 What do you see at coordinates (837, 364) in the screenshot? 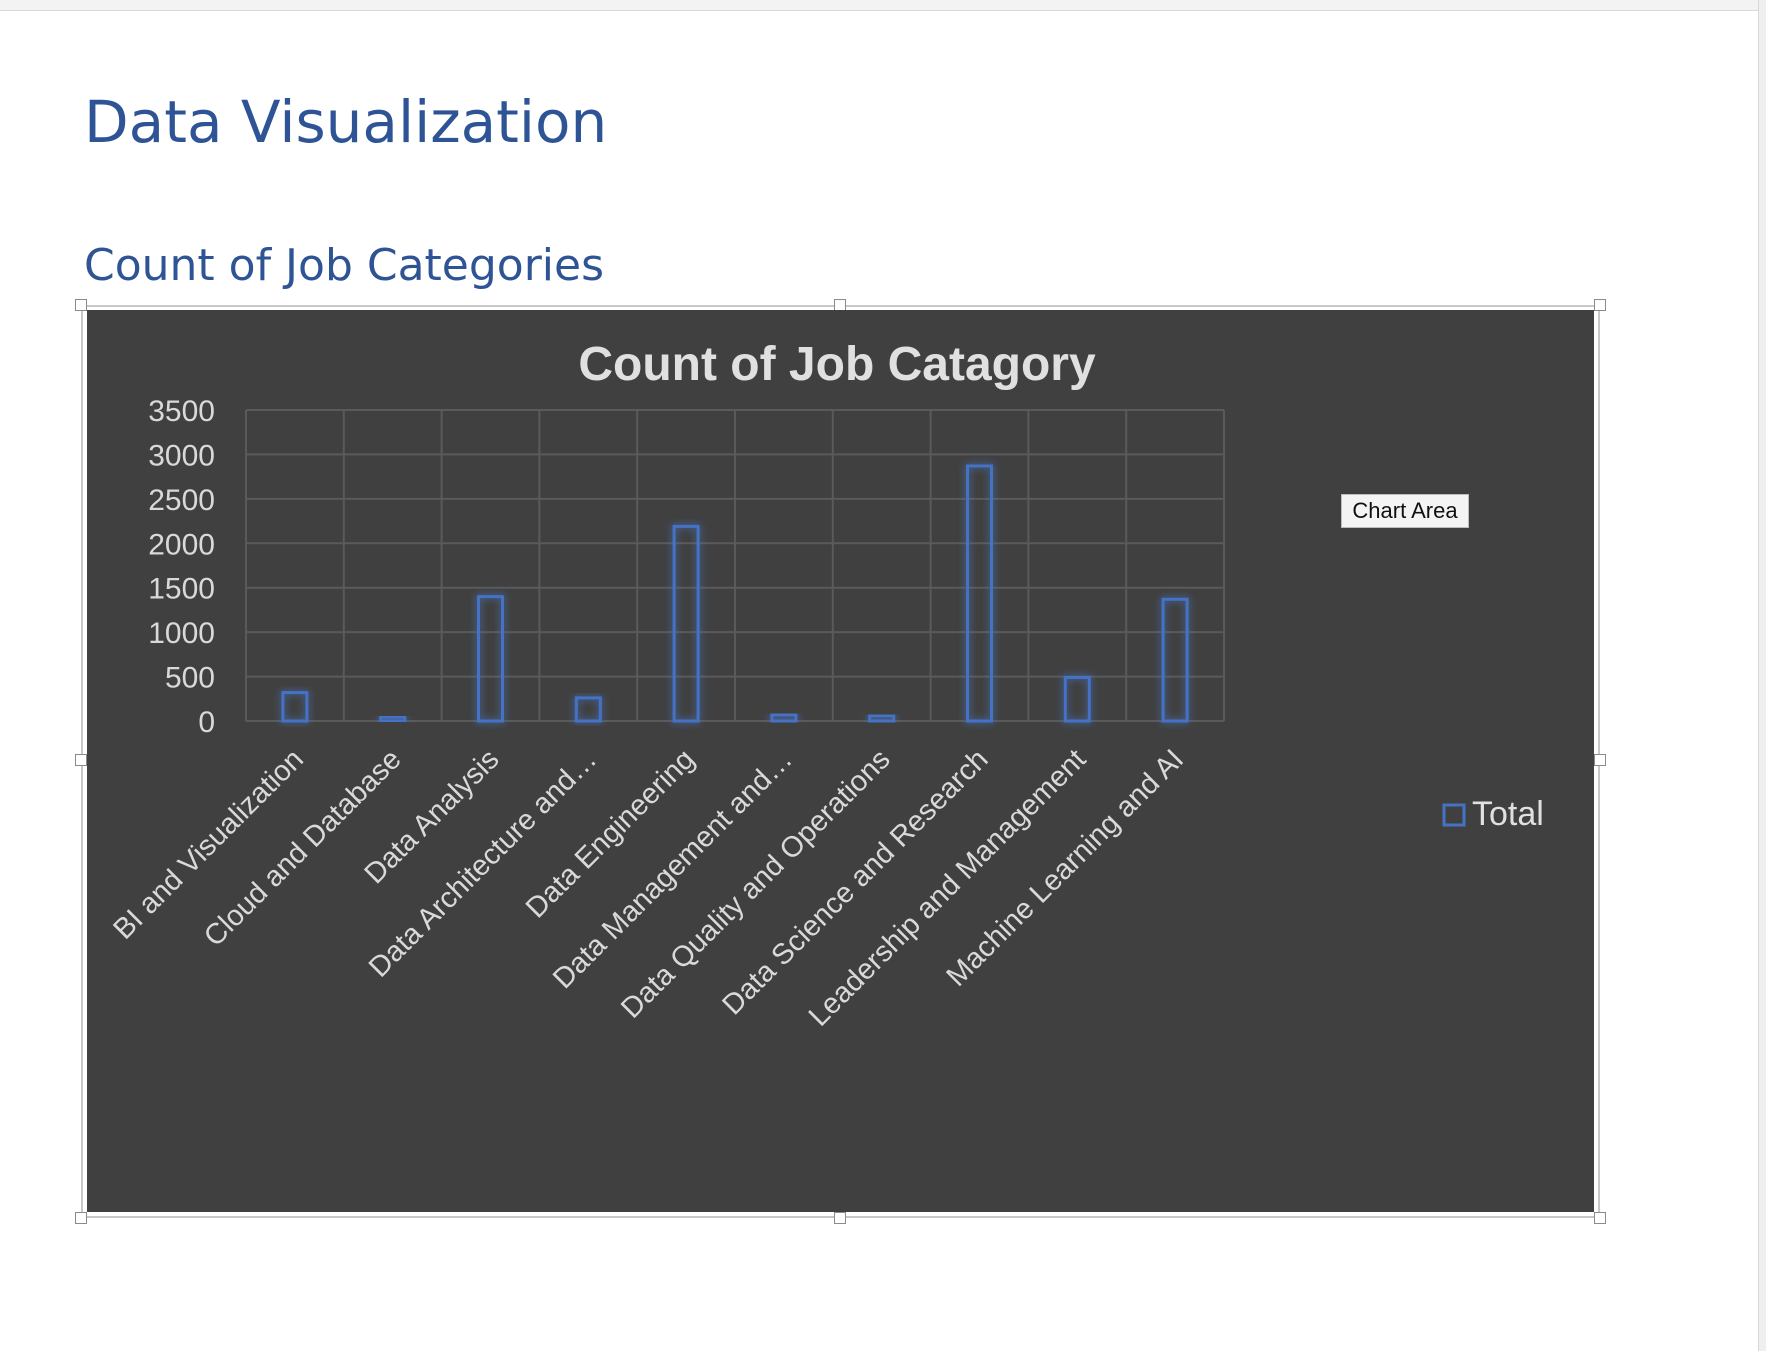
I see `chart-title: Count of Job Catagory` at bounding box center [837, 364].